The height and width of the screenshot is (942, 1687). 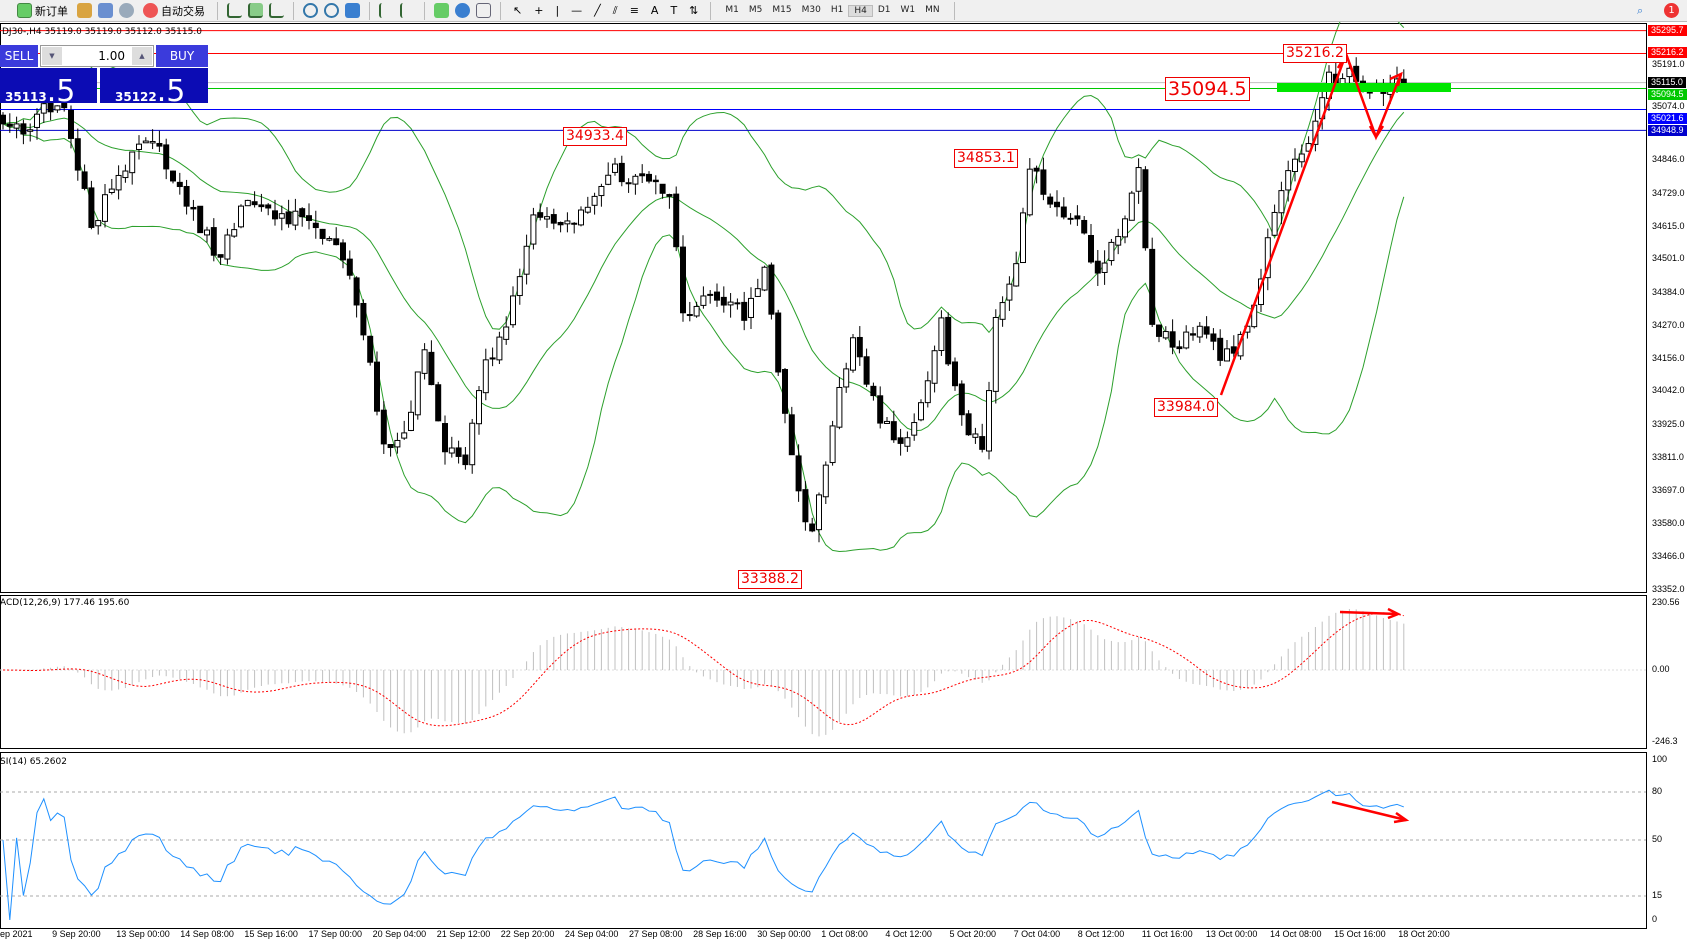 What do you see at coordinates (860, 10) in the screenshot?
I see `timeframe-h4: H4` at bounding box center [860, 10].